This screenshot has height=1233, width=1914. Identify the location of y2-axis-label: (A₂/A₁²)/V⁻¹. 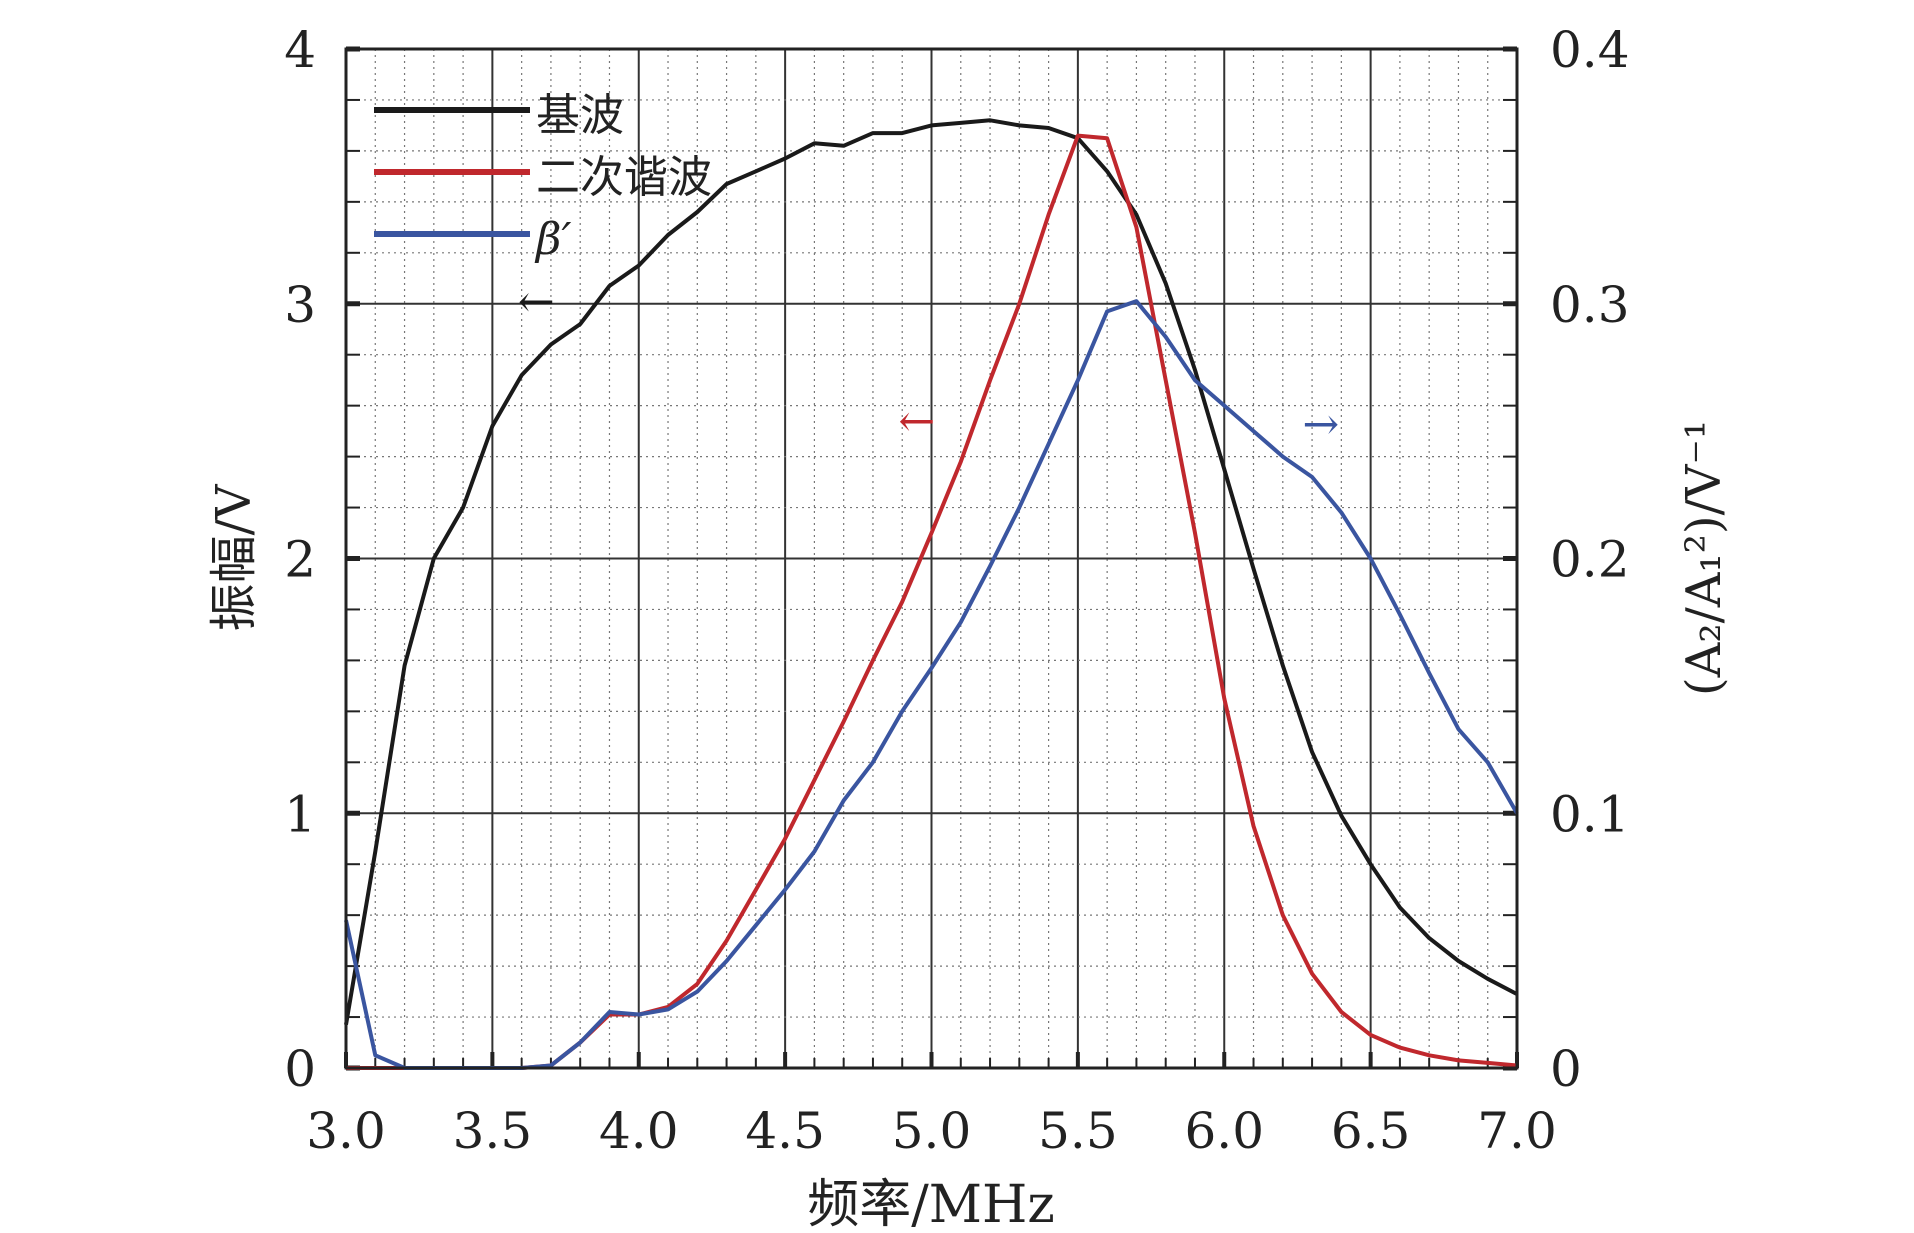
(1704, 558).